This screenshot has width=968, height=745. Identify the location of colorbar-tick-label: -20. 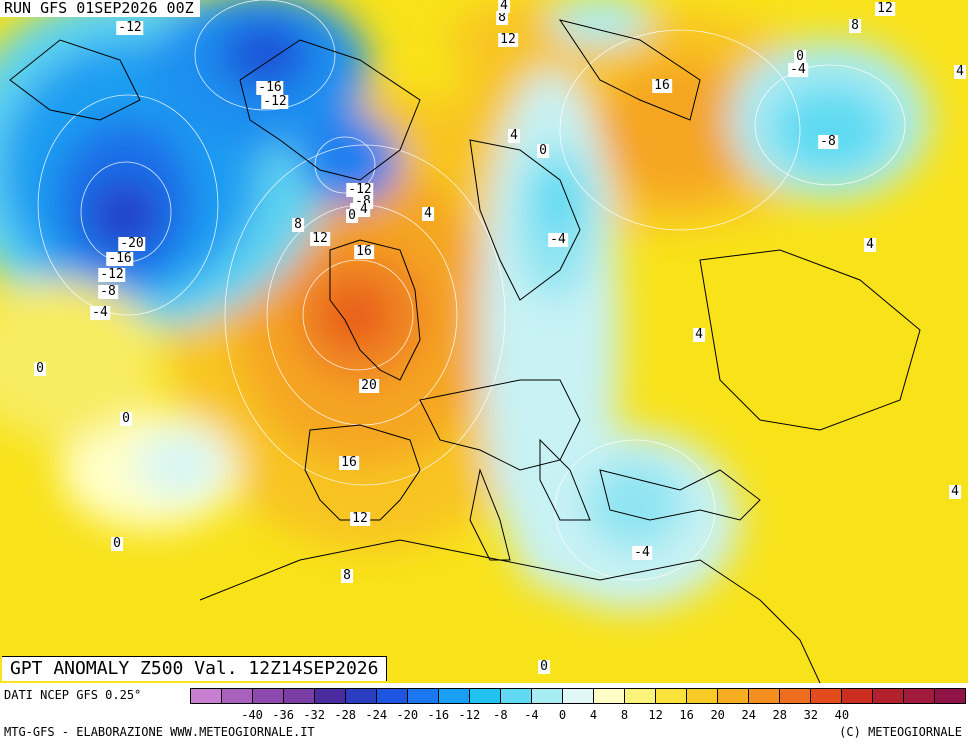
(407, 715).